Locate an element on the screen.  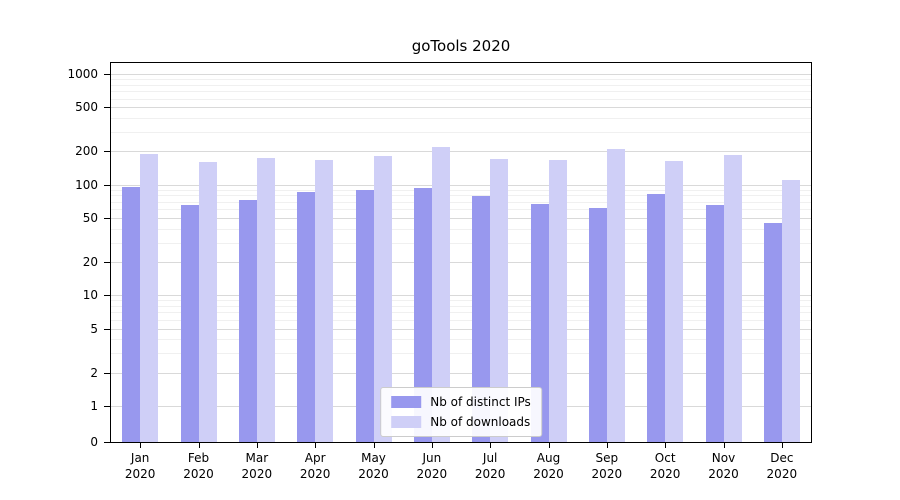
bar-downloads-jul is located at coordinates (499, 300).